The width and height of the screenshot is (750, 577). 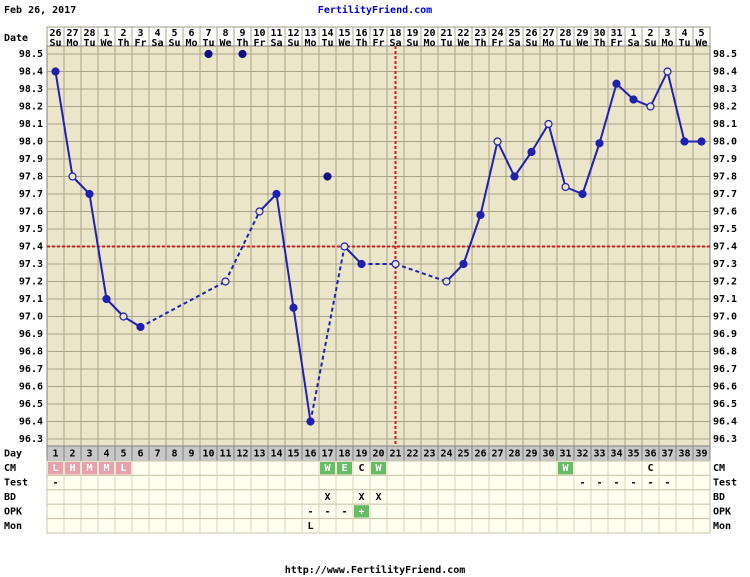 I want to click on y-tick-label: 98.5, so click(x=31, y=54).